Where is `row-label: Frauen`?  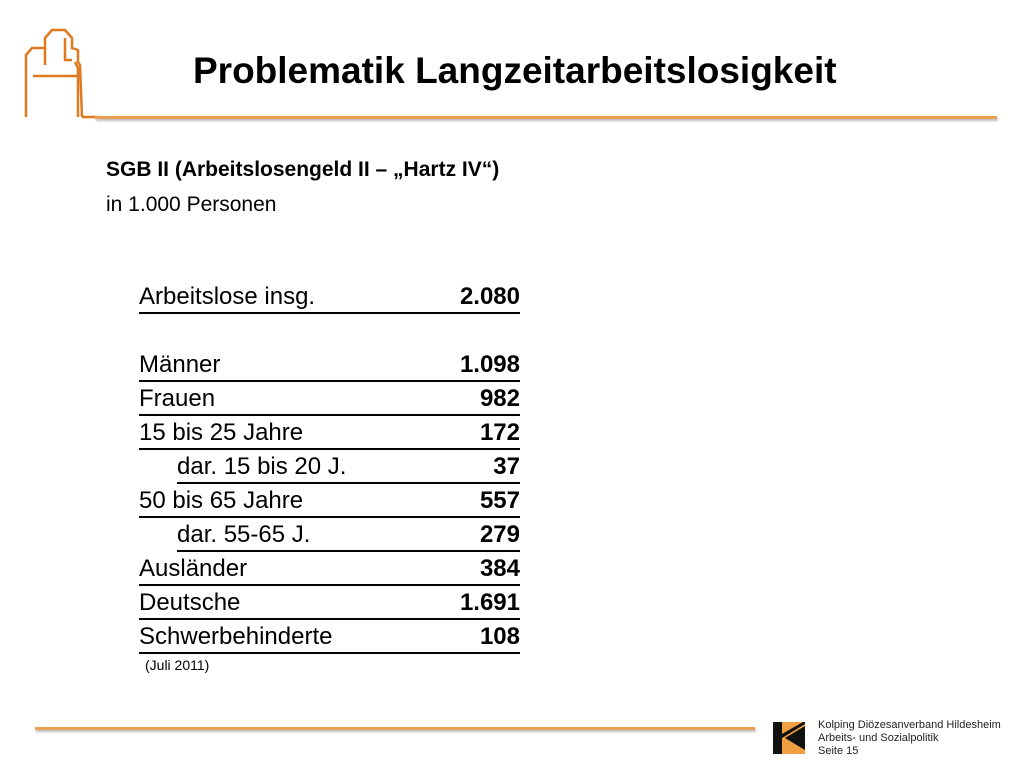 row-label: Frauen is located at coordinates (177, 398).